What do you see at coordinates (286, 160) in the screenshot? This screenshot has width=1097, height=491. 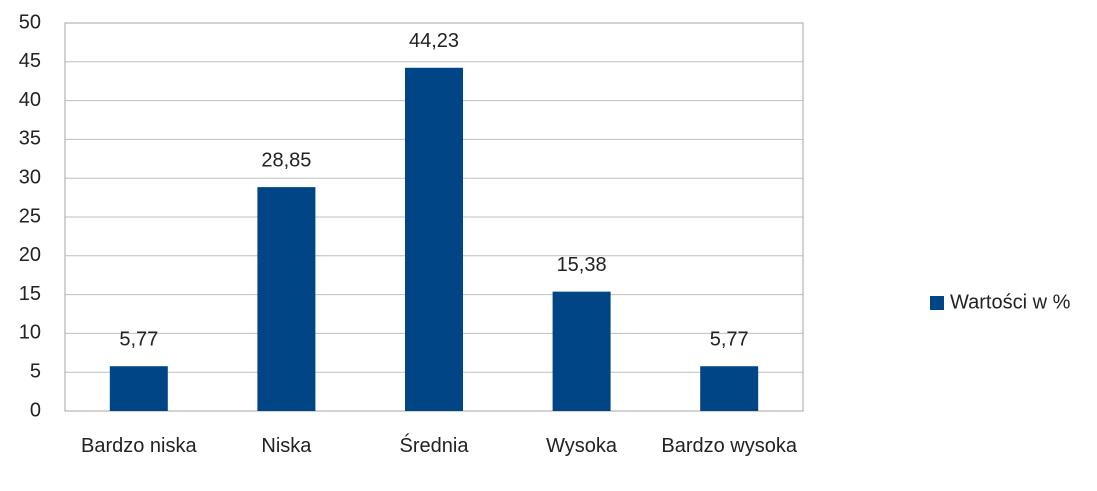 I see `value-label: 28,85` at bounding box center [286, 160].